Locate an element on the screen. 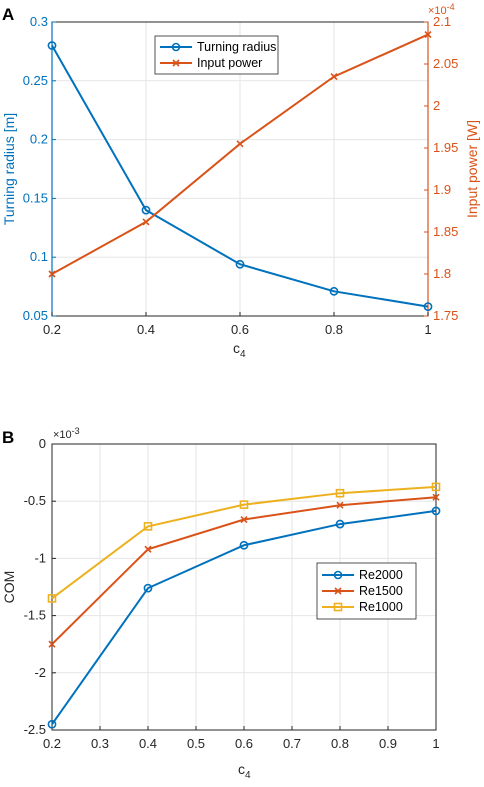 The height and width of the screenshot is (787, 484). panel-a-right-axis-label: Input power [W] is located at coordinates (472, 169).